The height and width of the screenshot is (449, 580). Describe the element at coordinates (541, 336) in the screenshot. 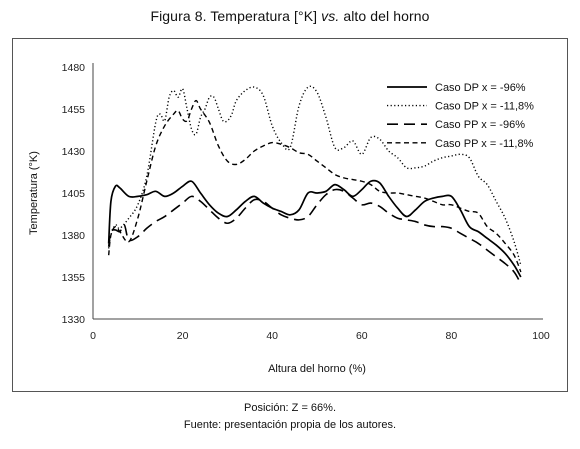

I see `x-tick-label: 100` at that location.